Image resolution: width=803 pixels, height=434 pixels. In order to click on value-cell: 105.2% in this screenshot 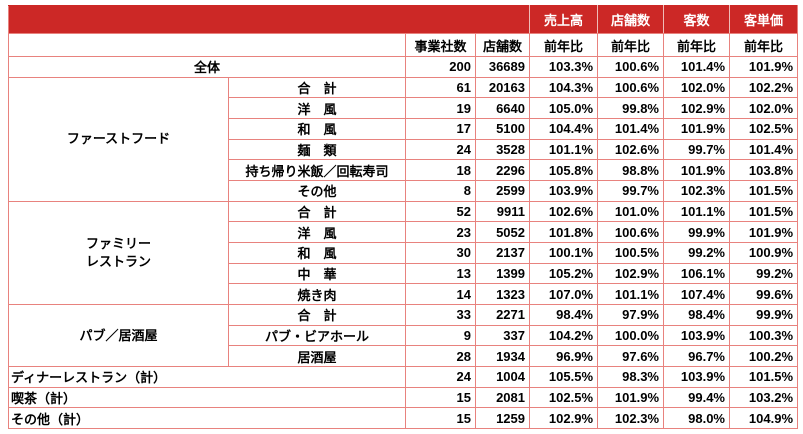, I will do `click(563, 273)`.